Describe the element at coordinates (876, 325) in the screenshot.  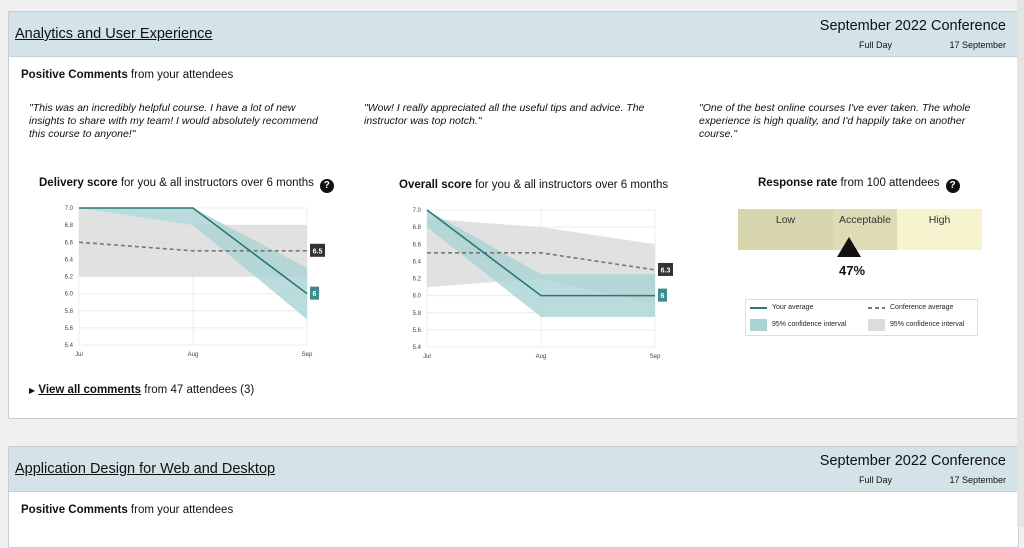
I see `legend-conf-band` at that location.